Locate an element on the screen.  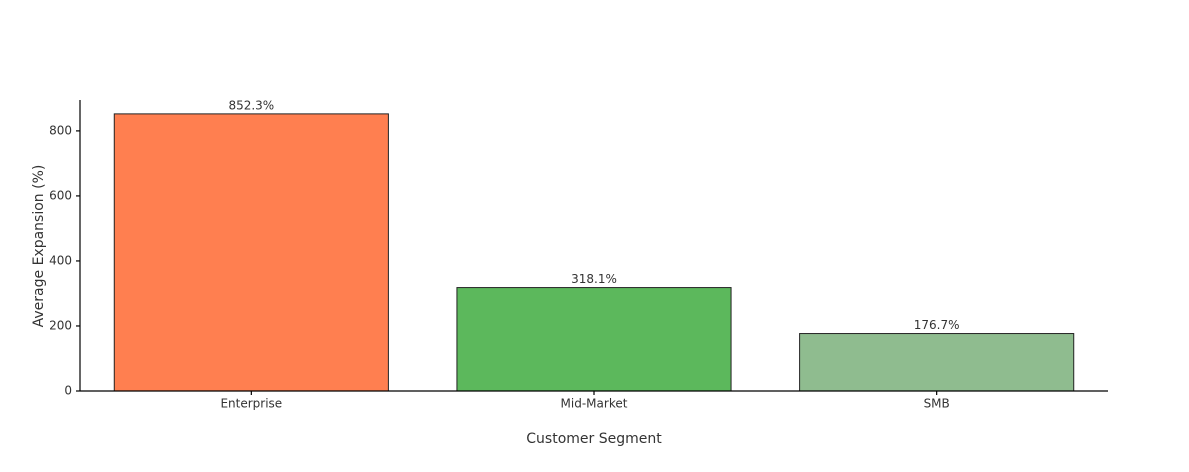
y-tick-label: 400 is located at coordinates (60, 260).